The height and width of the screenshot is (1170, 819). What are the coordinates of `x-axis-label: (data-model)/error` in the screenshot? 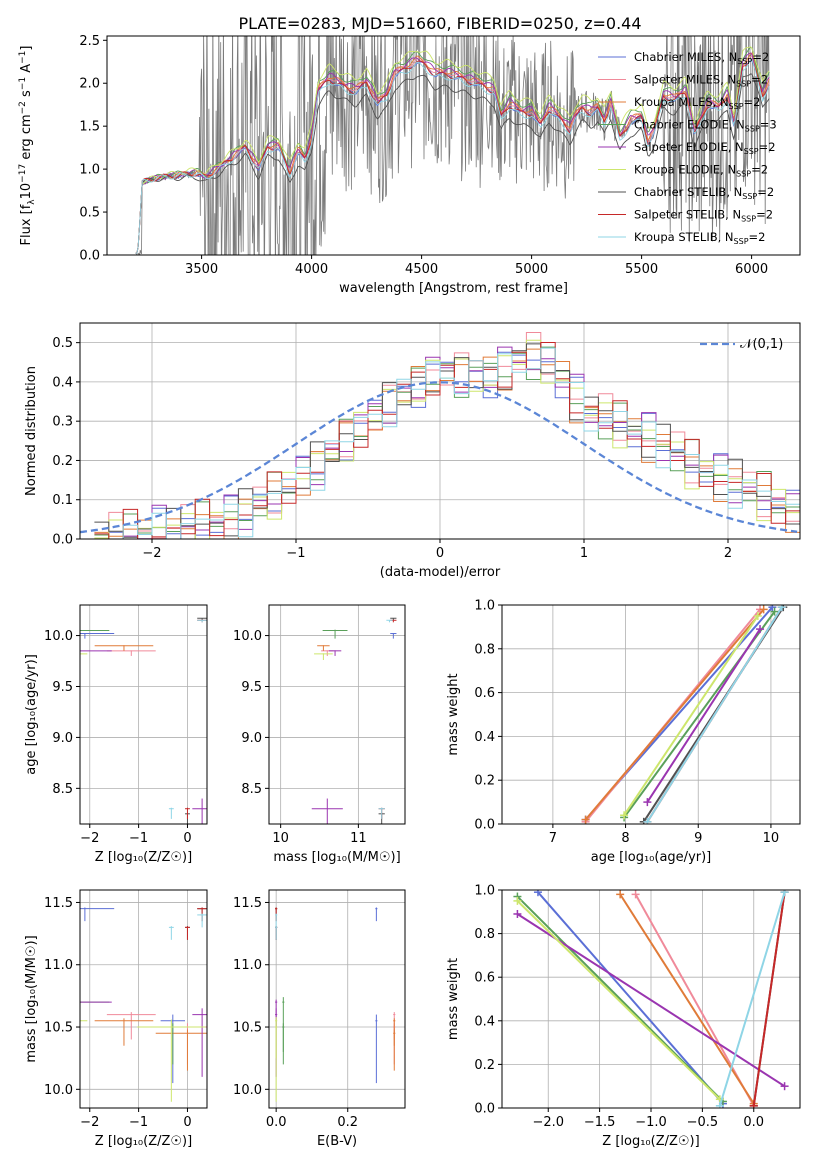 It's located at (440, 572).